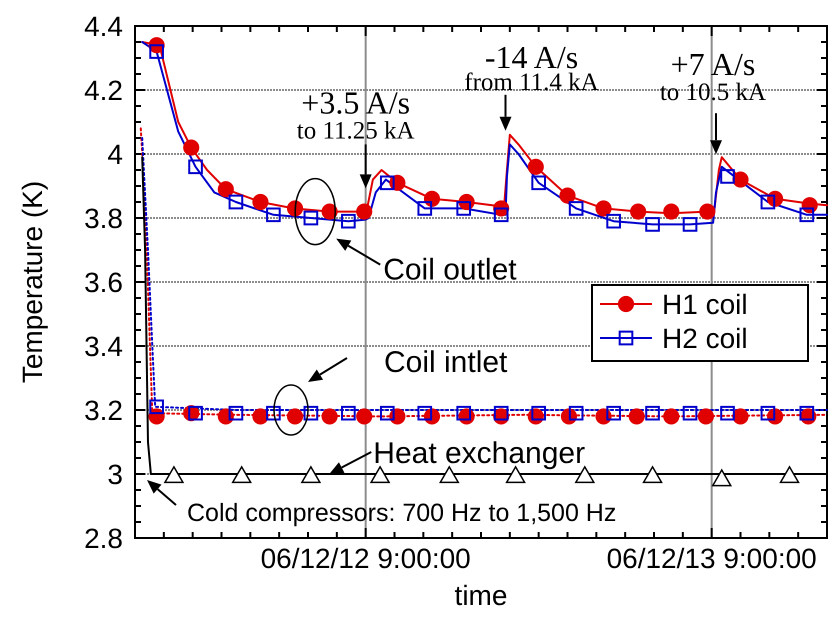  I want to click on annotation: Cold compressors: 700 Hz to 1,500 Hz, so click(401, 513).